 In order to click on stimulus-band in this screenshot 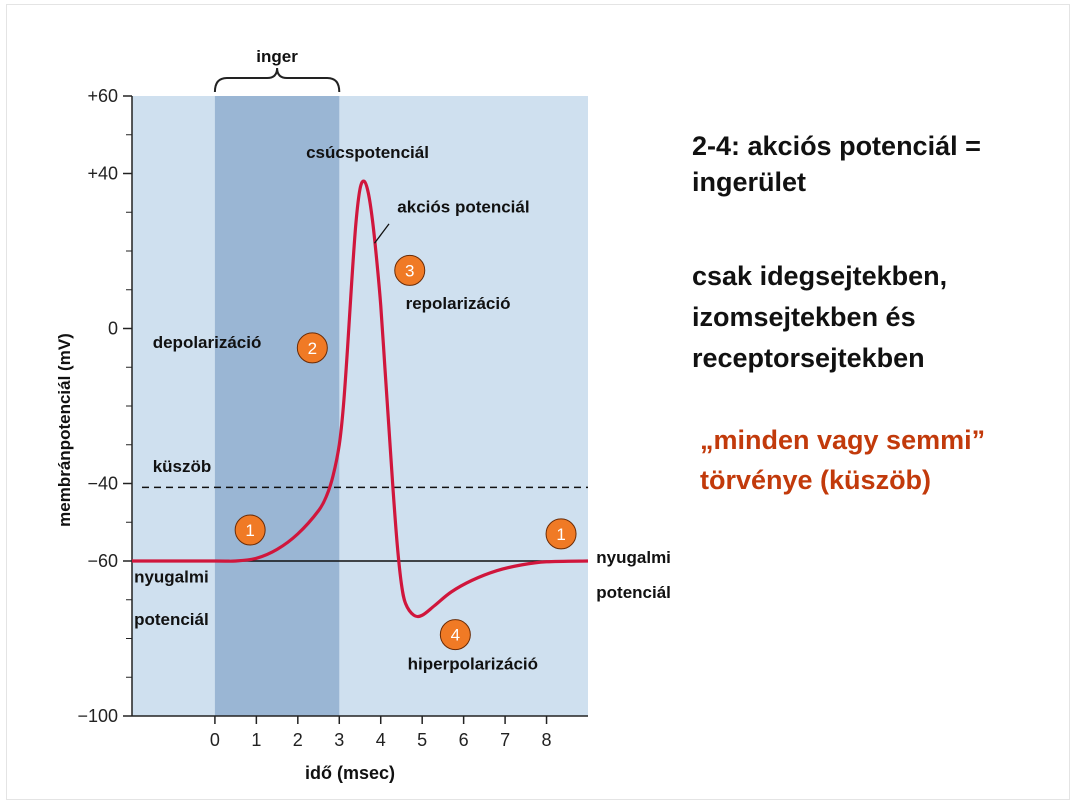, I will do `click(277, 406)`.